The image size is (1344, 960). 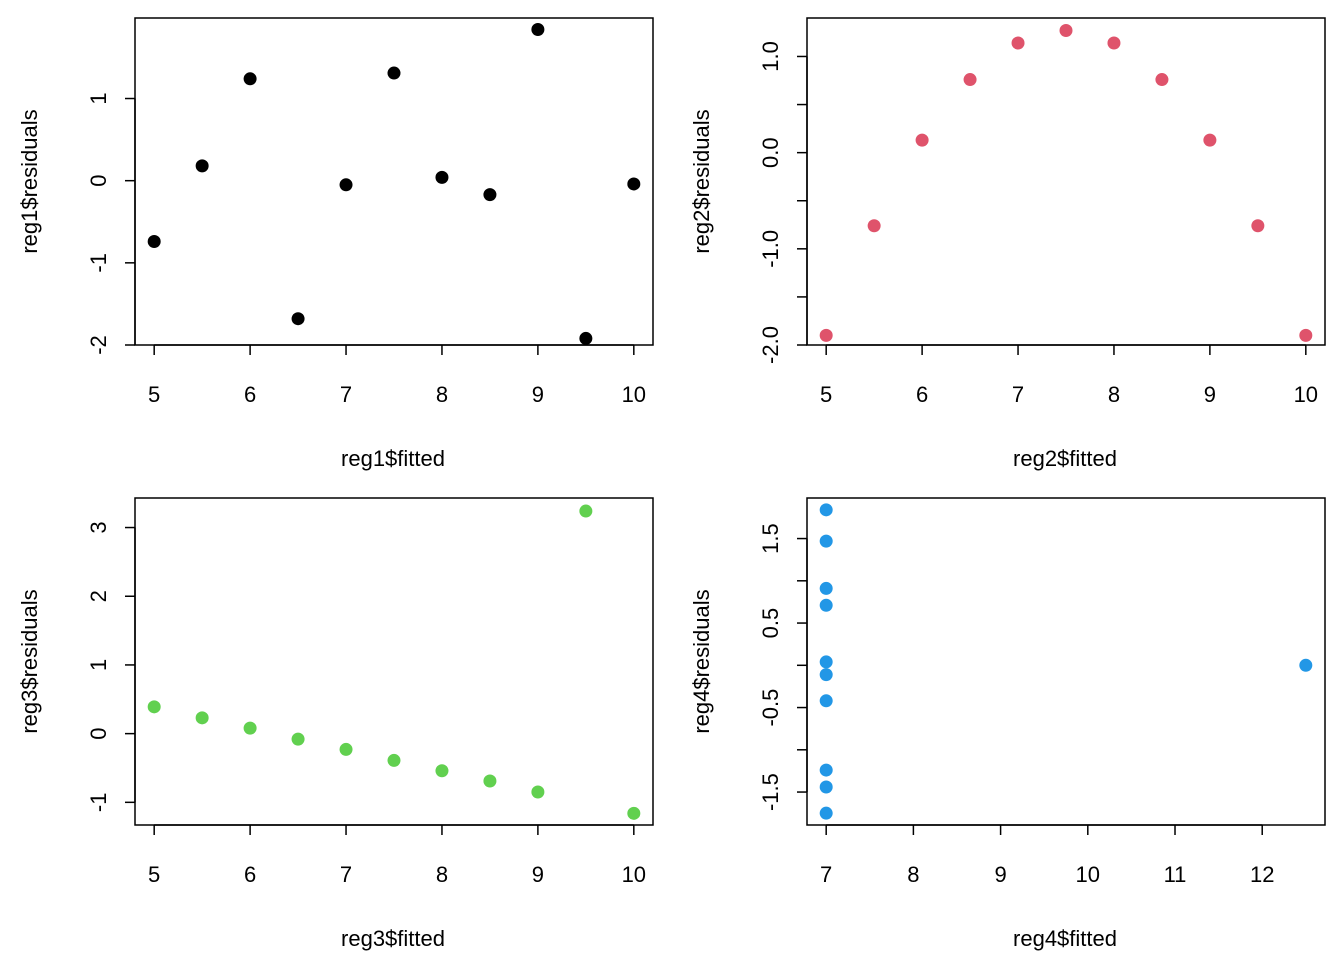 What do you see at coordinates (98, 527) in the screenshot?
I see `y-tick-label: 3` at bounding box center [98, 527].